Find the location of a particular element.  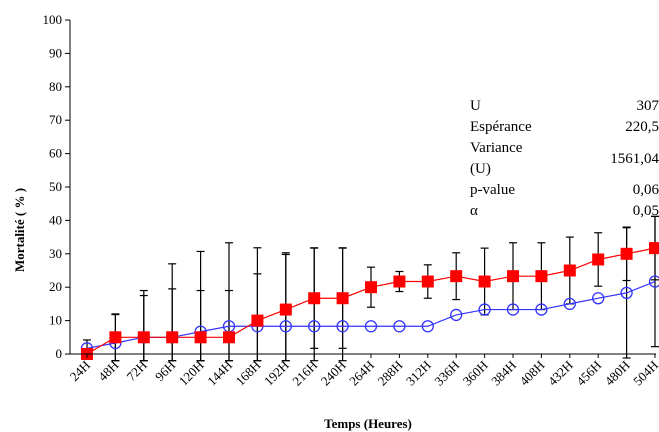

x-tick-label: 216H is located at coordinates (304, 373).